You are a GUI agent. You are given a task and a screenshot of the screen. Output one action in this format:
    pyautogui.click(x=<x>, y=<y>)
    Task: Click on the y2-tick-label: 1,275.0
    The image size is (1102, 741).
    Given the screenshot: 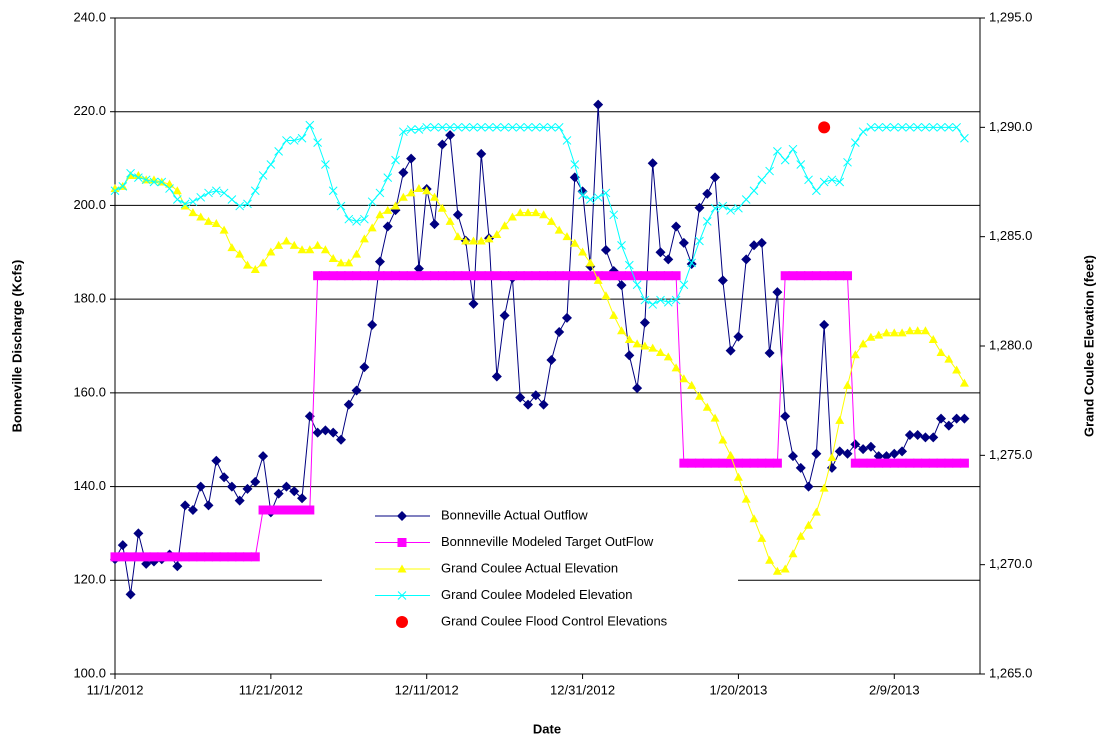 What is the action you would take?
    pyautogui.click(x=1010, y=454)
    